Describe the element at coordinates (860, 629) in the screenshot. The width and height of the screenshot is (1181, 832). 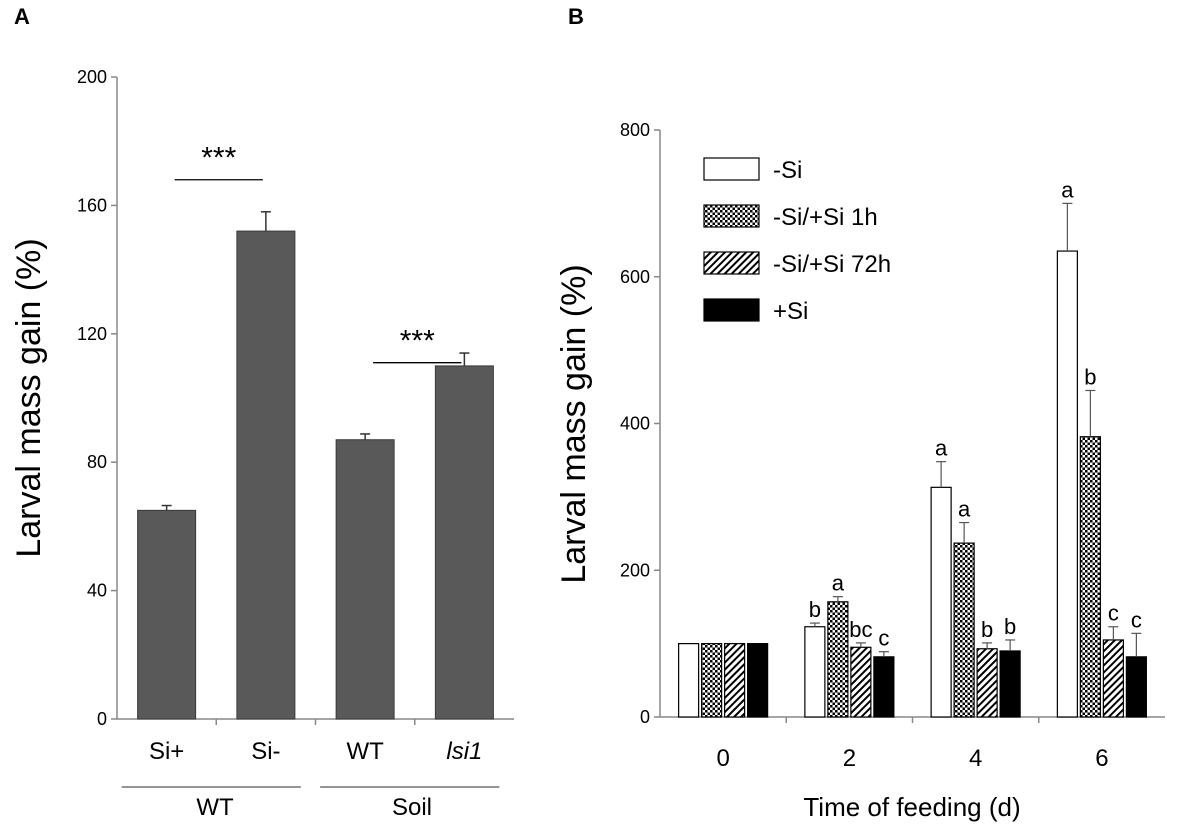
I see `panel-b-significance-letter: bc` at that location.